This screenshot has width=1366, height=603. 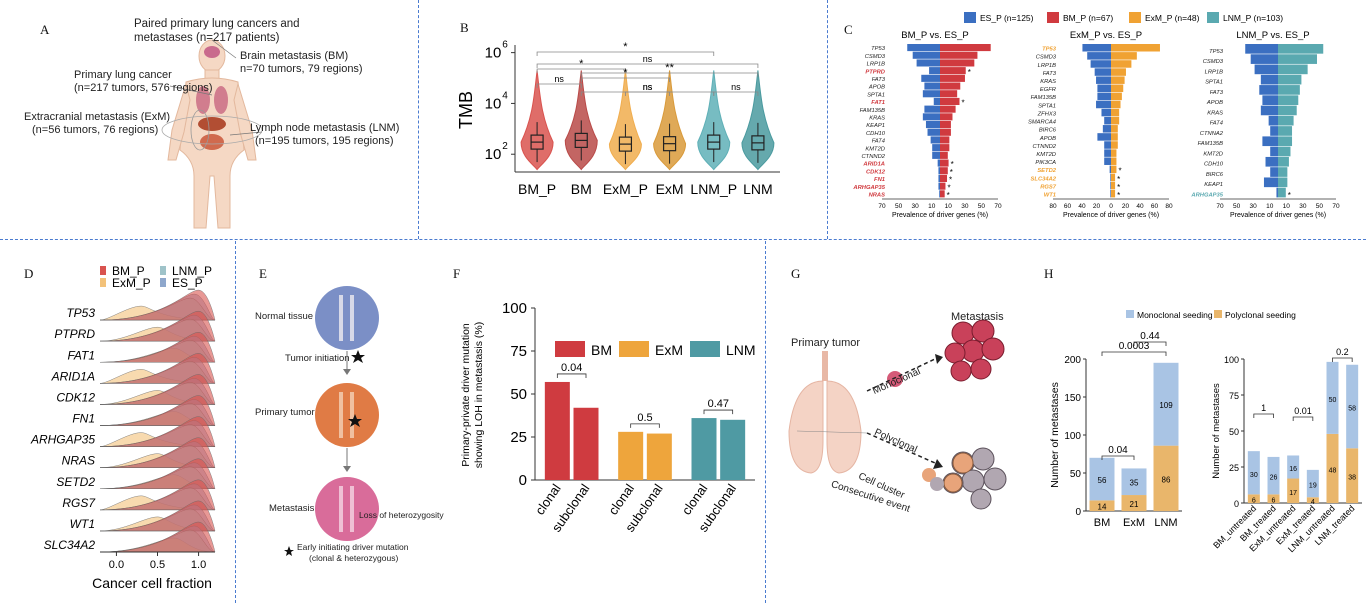 What do you see at coordinates (505, 146) in the screenshot?
I see `b-y-tick-exp: 2` at bounding box center [505, 146].